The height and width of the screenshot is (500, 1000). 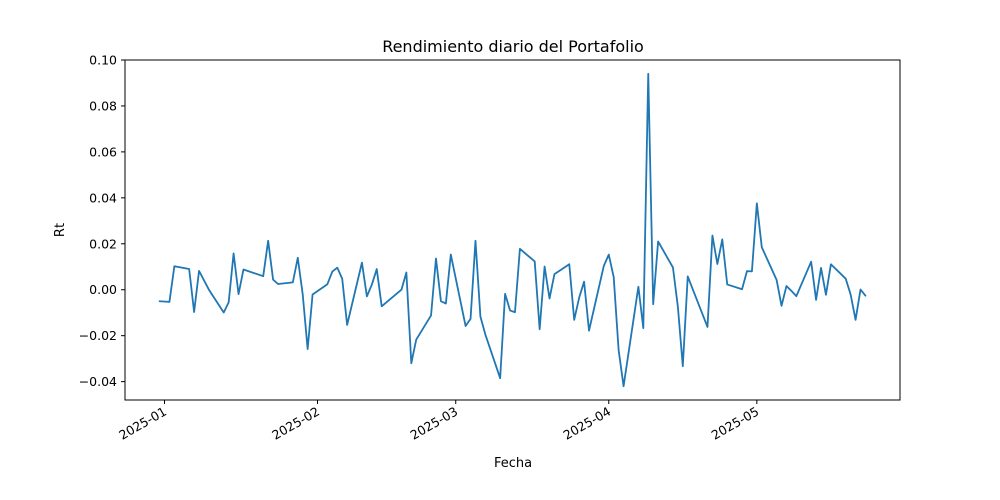 What do you see at coordinates (103, 151) in the screenshot?
I see `y-tick-label: 0.06` at bounding box center [103, 151].